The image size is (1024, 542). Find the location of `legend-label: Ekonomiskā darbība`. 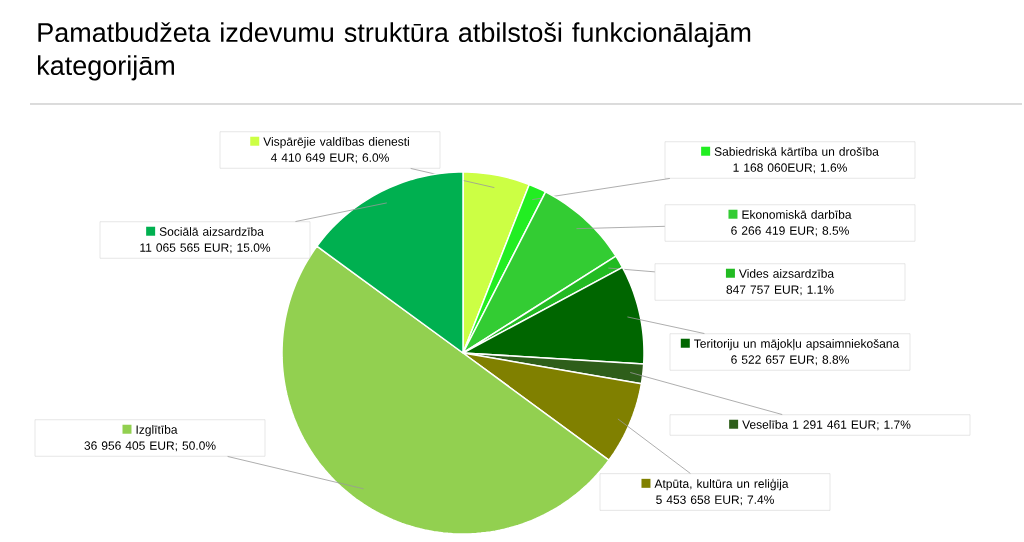

legend-label: Ekonomiskā darbība is located at coordinates (797, 214).